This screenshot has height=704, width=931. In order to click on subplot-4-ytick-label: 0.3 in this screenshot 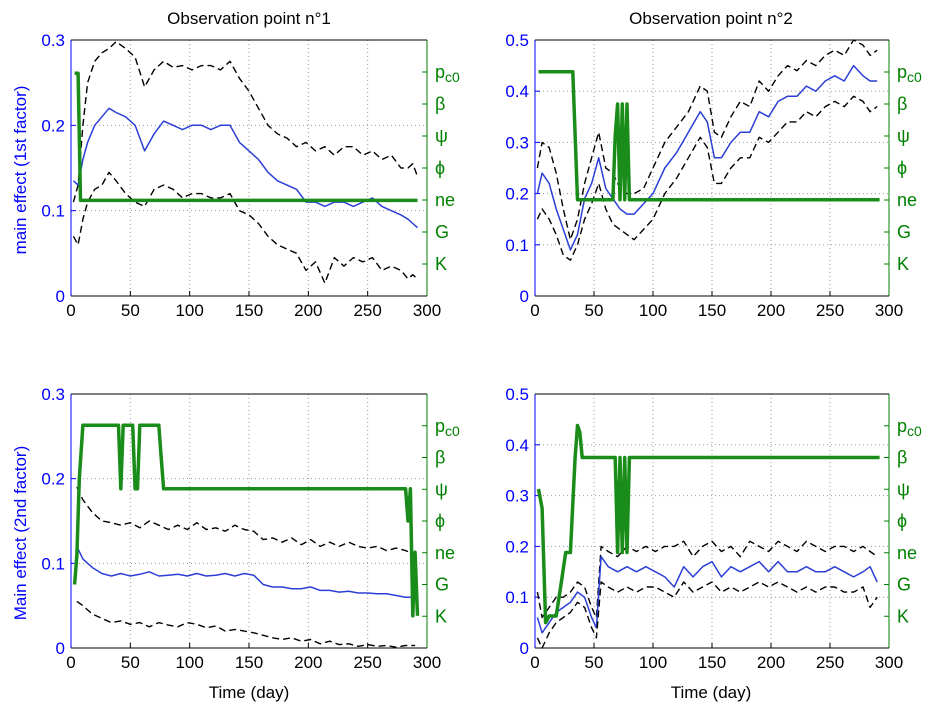, I will do `click(517, 496)`.